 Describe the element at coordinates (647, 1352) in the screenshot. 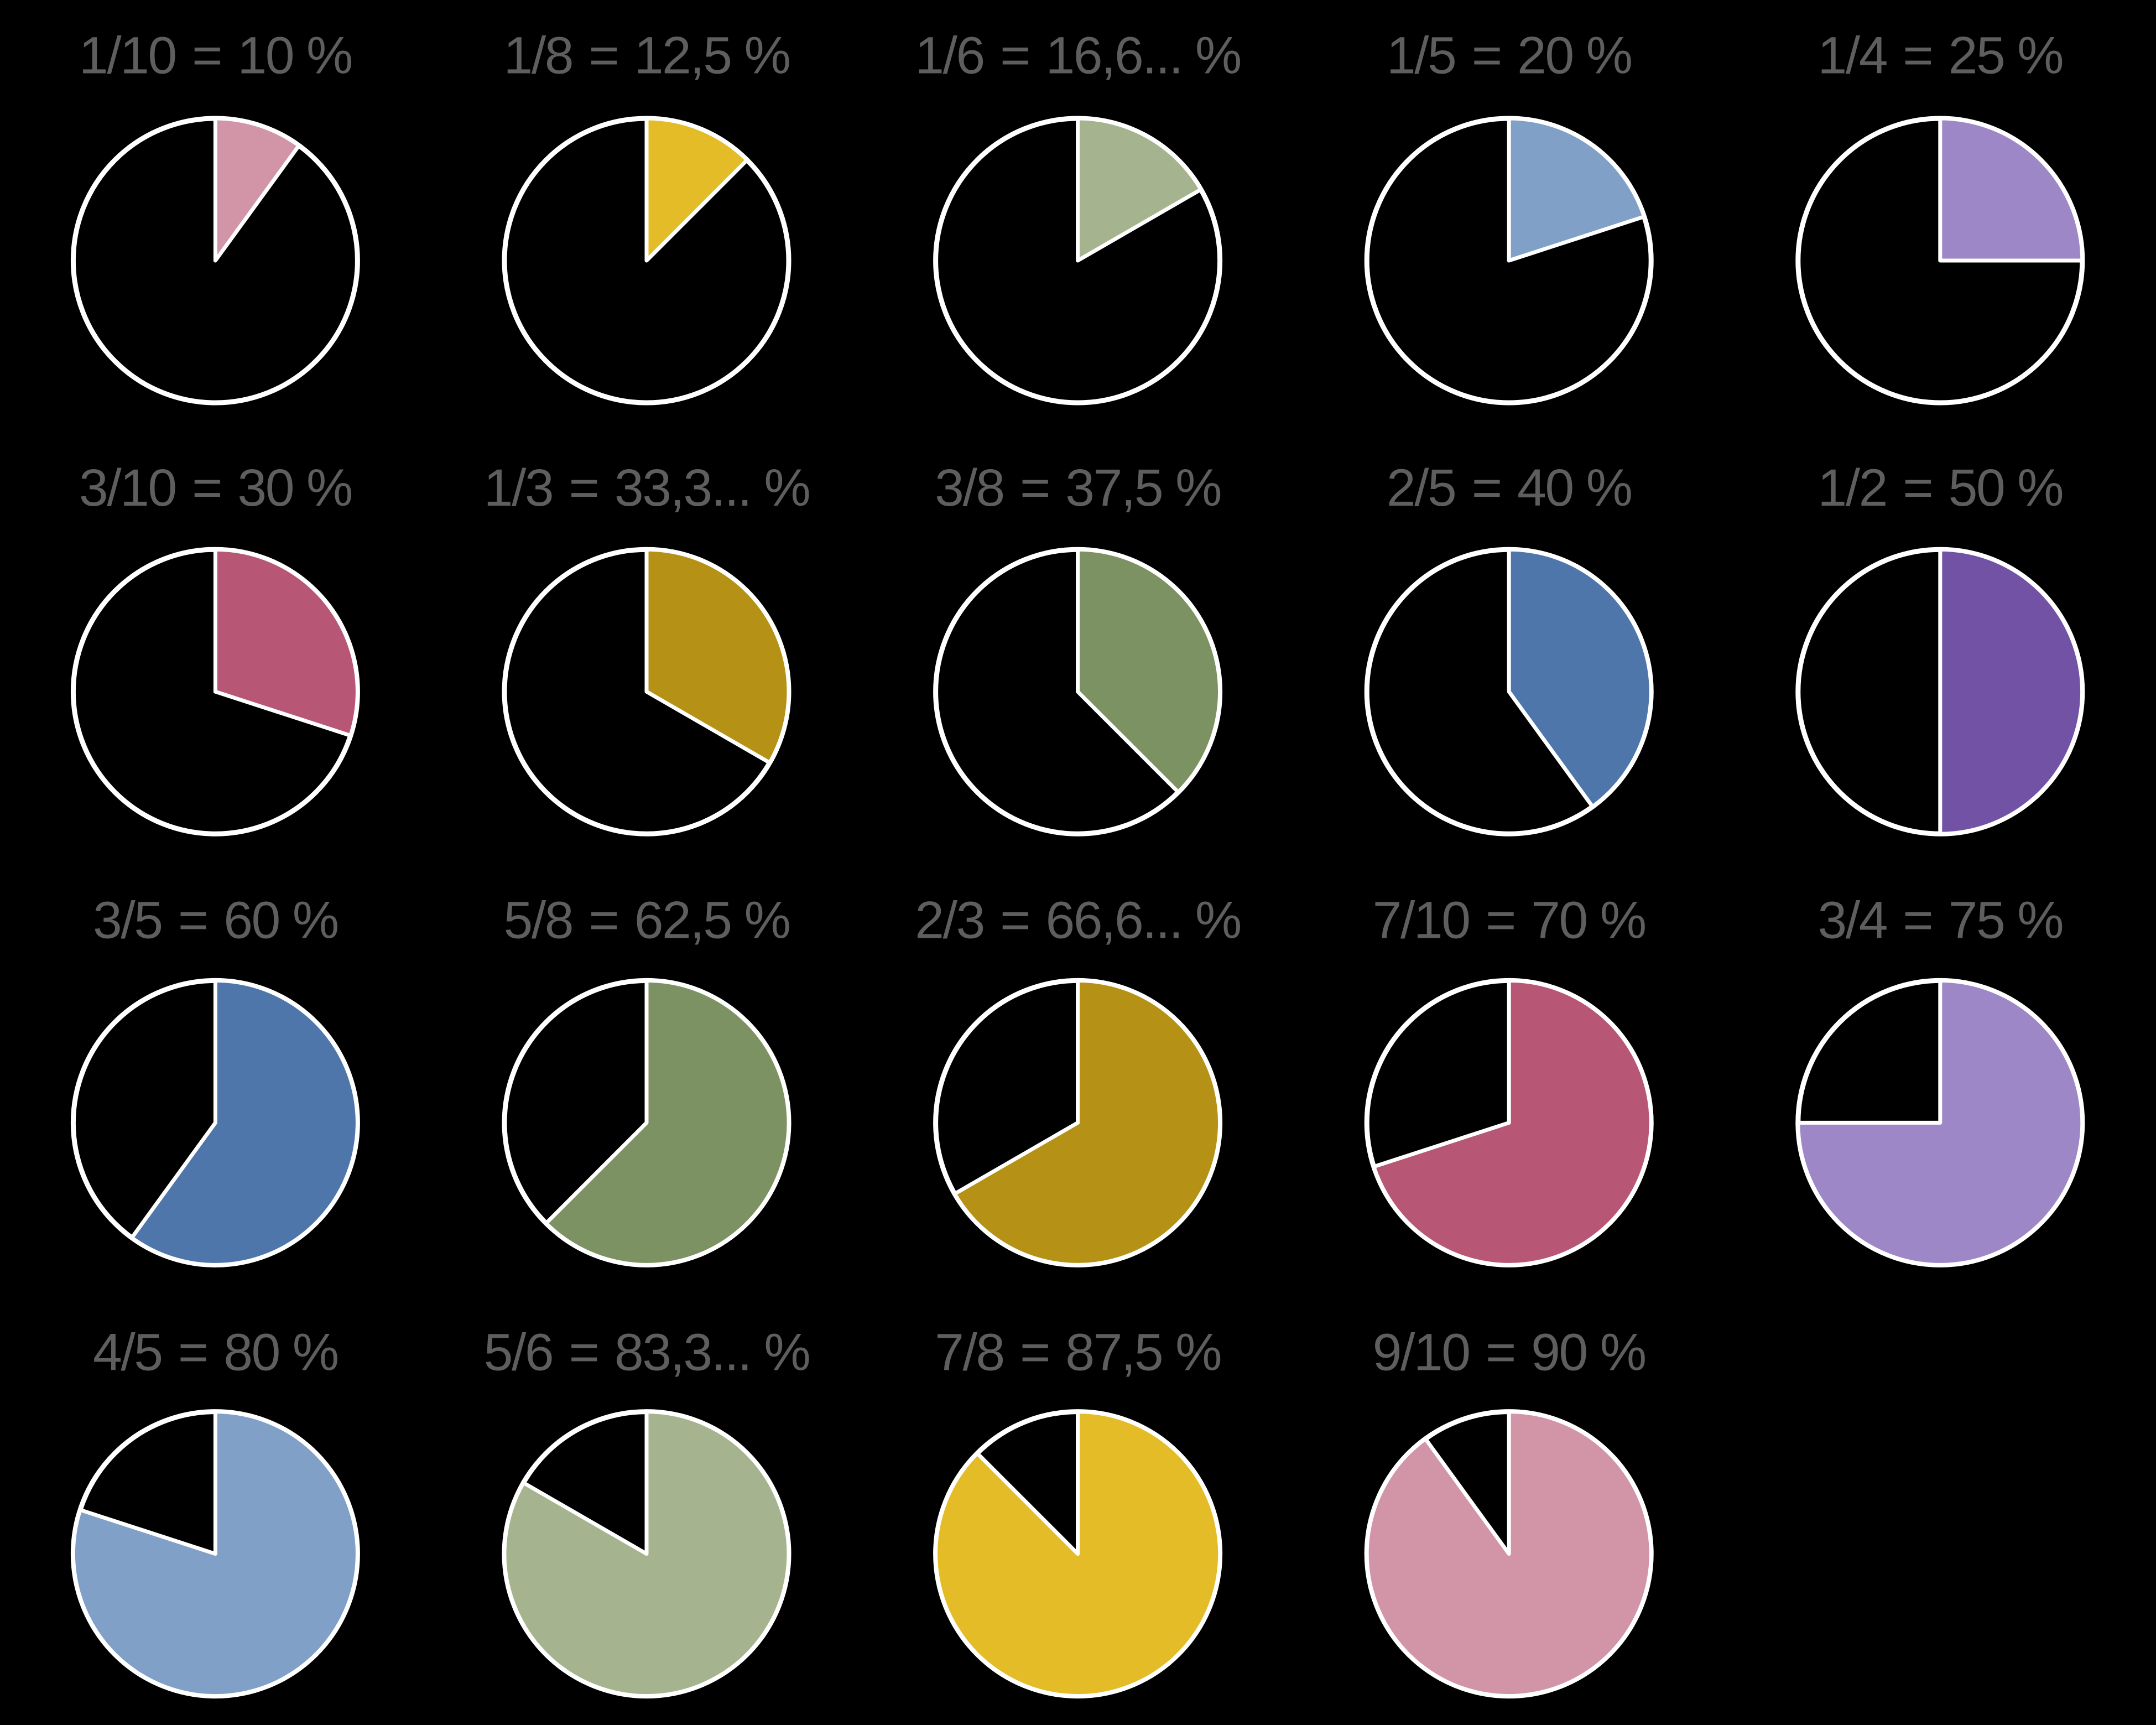

I see `svg-text: 5/6 = 83,3... %` at that location.